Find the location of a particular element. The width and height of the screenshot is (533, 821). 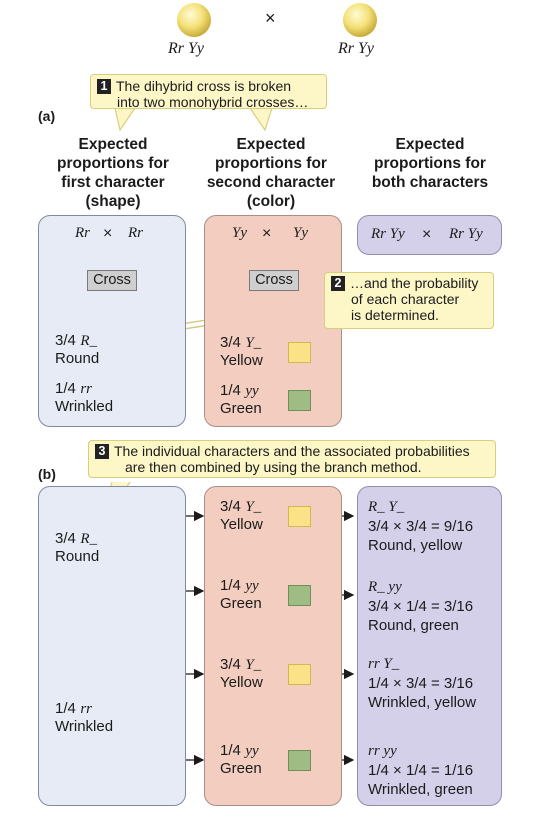

both-cross-right: Rr Yy is located at coordinates (466, 234).